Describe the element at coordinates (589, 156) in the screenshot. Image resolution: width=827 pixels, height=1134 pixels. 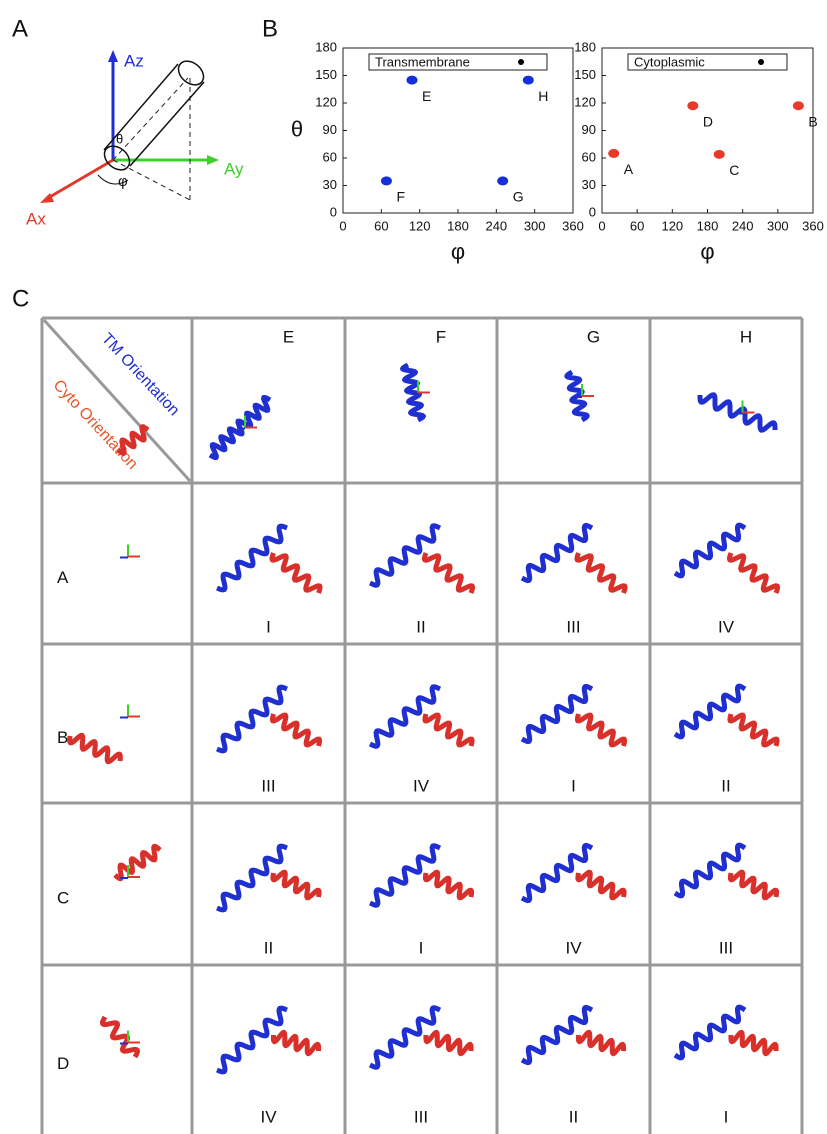
I see `y-tick-label: 60` at that location.